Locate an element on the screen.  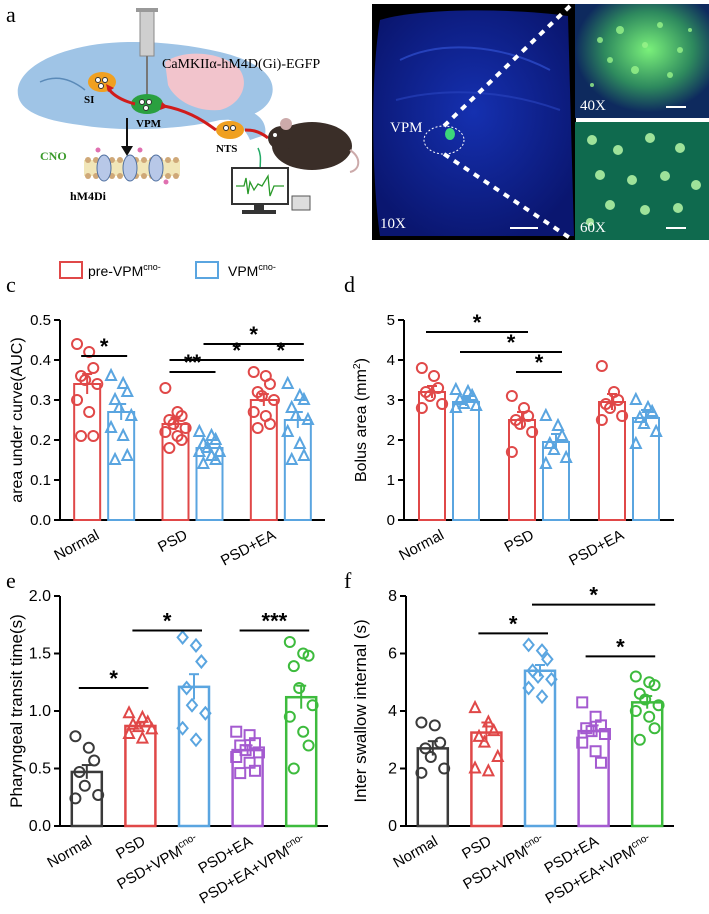
monitor-icon is located at coordinates (271, 190).